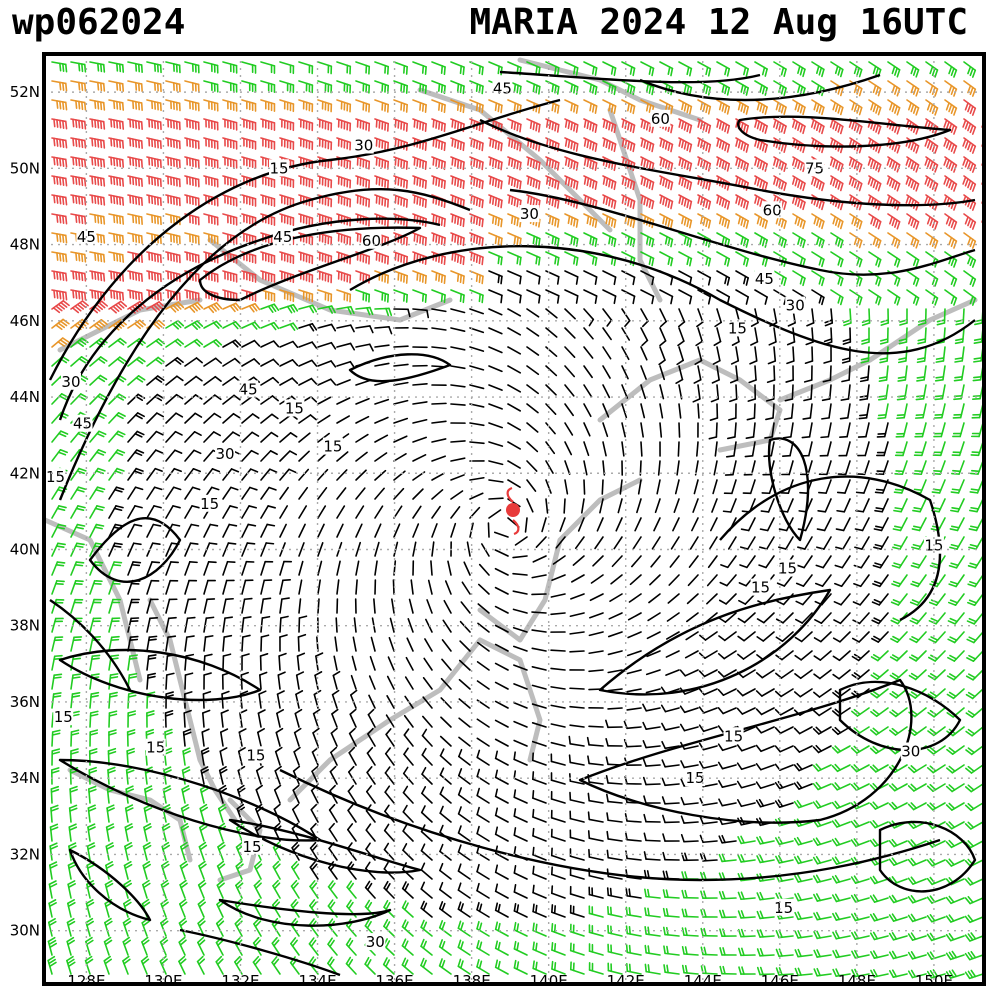 Image resolution: width=987 pixels, height=989 pixels. I want to click on coast-honshu-north, so click(560, 560).